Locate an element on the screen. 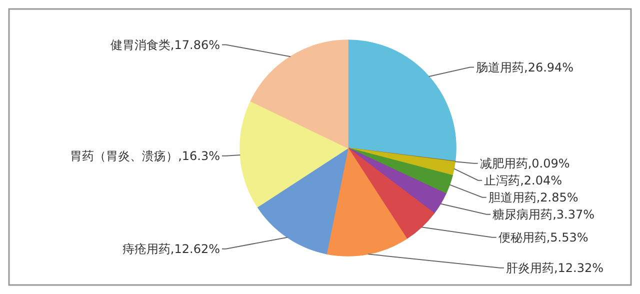 Image resolution: width=640 pixels, height=294 pixels. slice-label: 肠道用药,26.94% is located at coordinates (525, 67).